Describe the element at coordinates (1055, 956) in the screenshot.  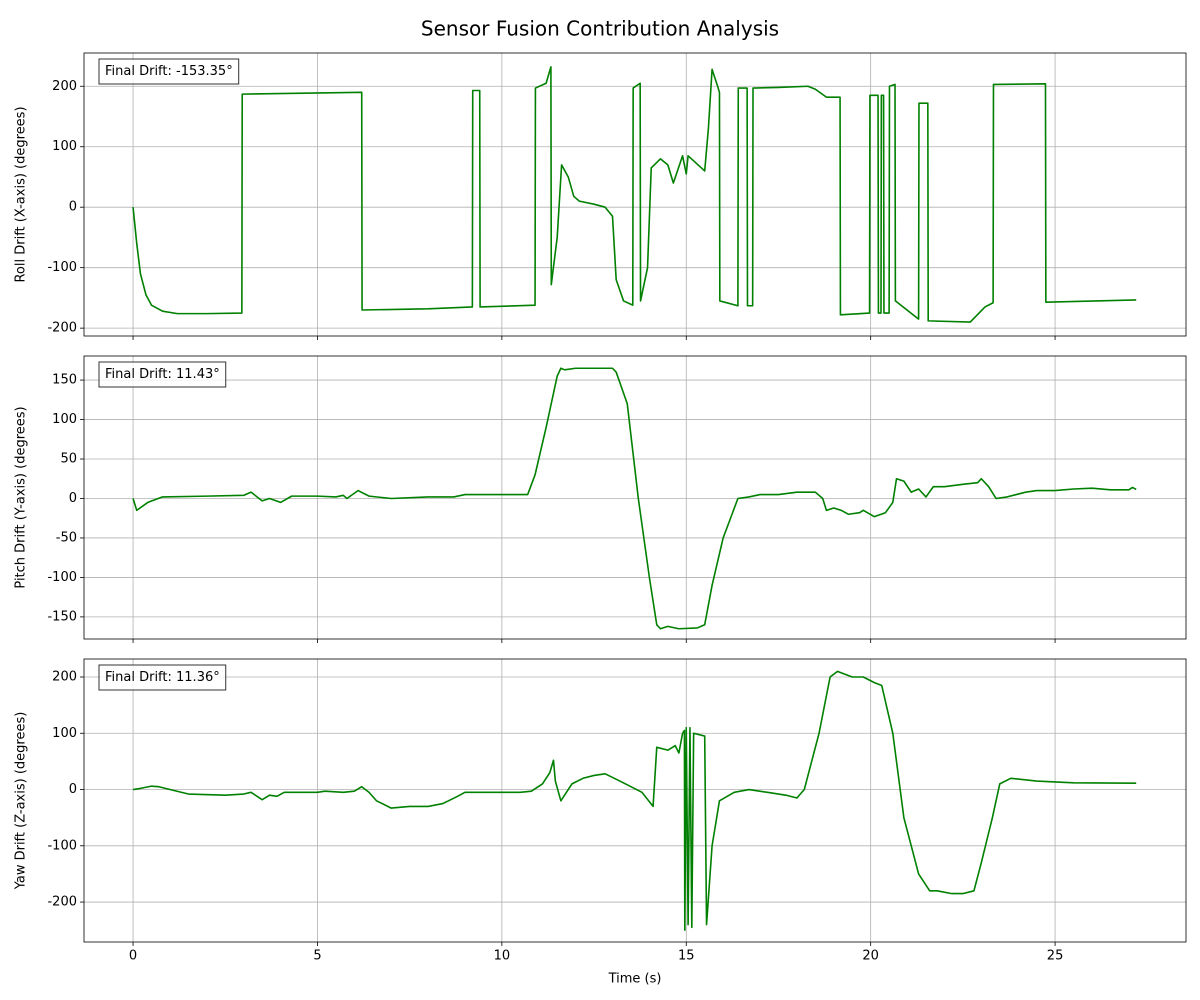
I see `x-tick-label: 25` at that location.